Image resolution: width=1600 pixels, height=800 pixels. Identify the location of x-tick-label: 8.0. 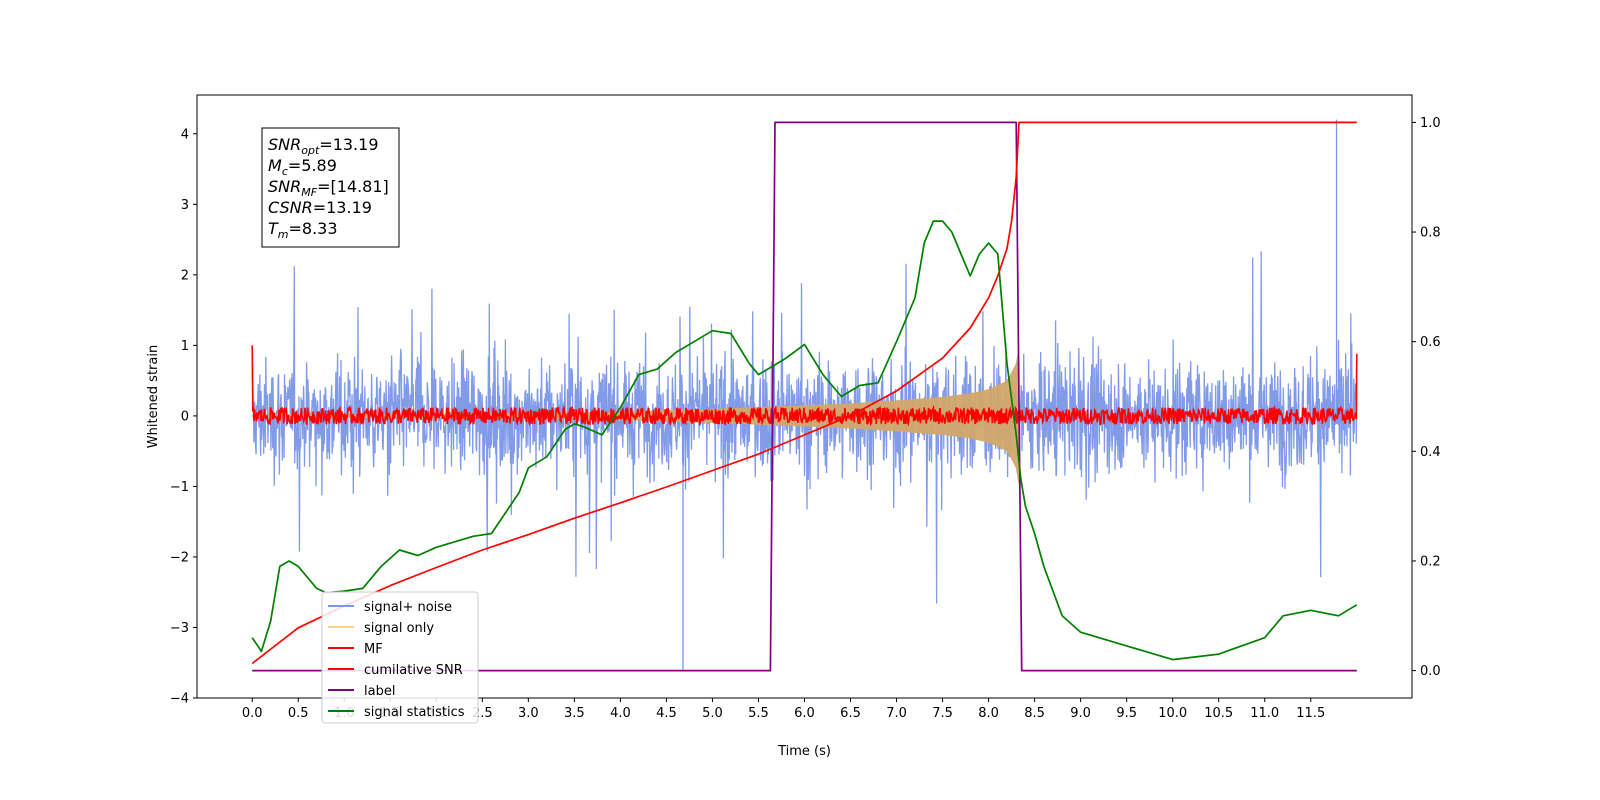
(988, 713).